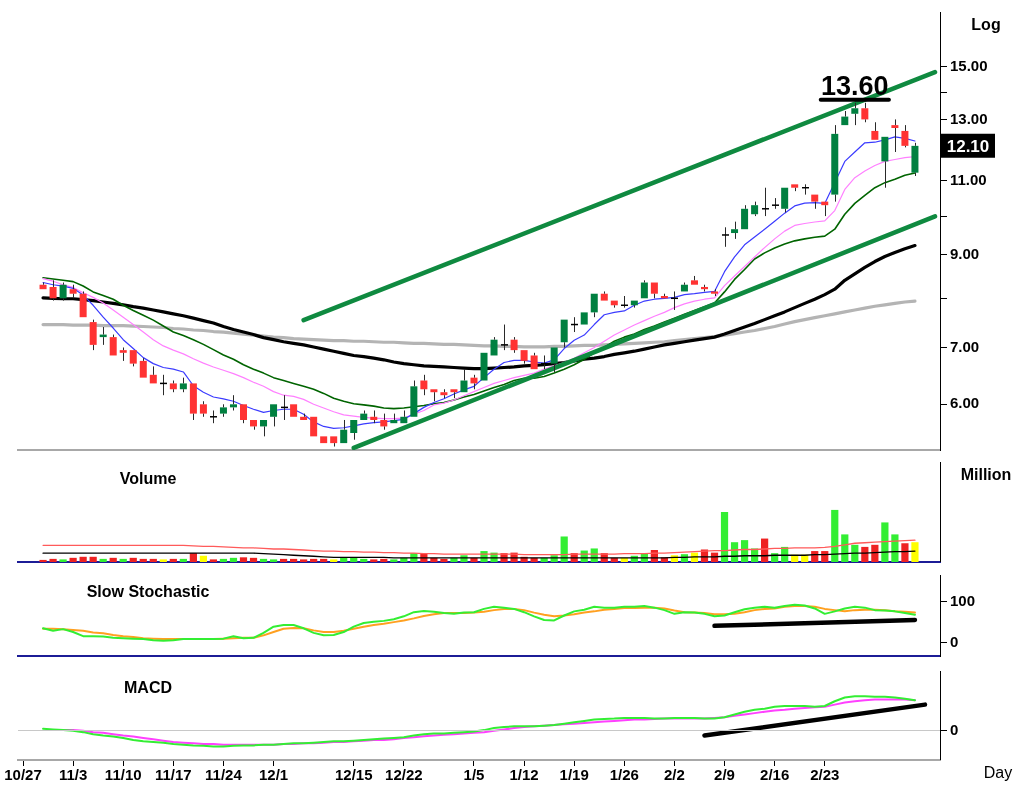 This screenshot has height=786, width=1024. I want to click on chart-title: Volume, so click(148, 479).